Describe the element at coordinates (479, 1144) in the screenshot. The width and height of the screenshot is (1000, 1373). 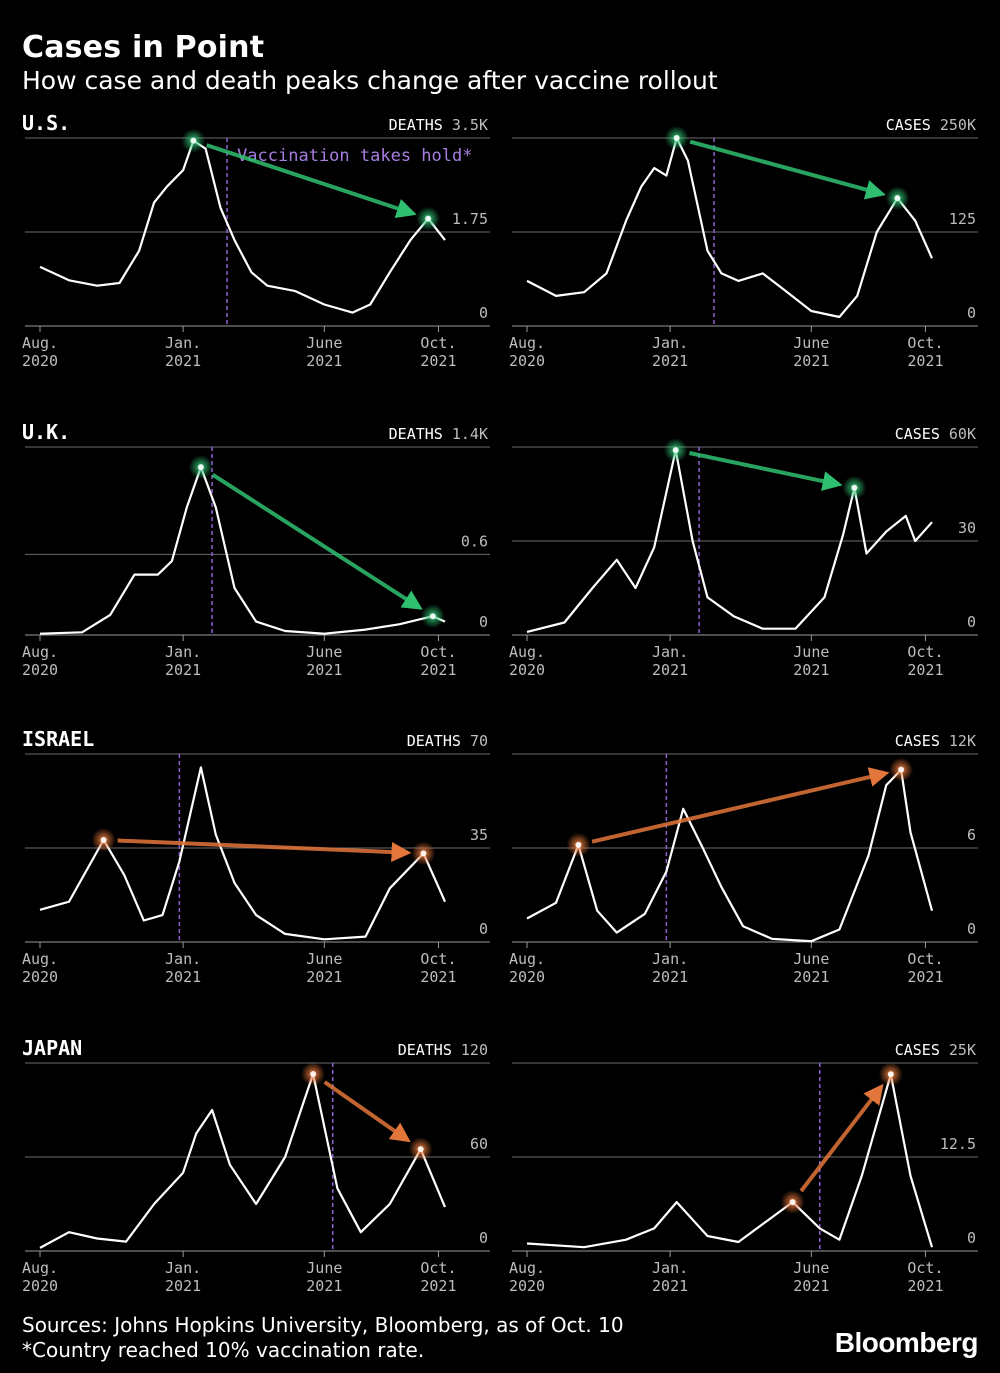
I see `y-tick-label: 60` at that location.